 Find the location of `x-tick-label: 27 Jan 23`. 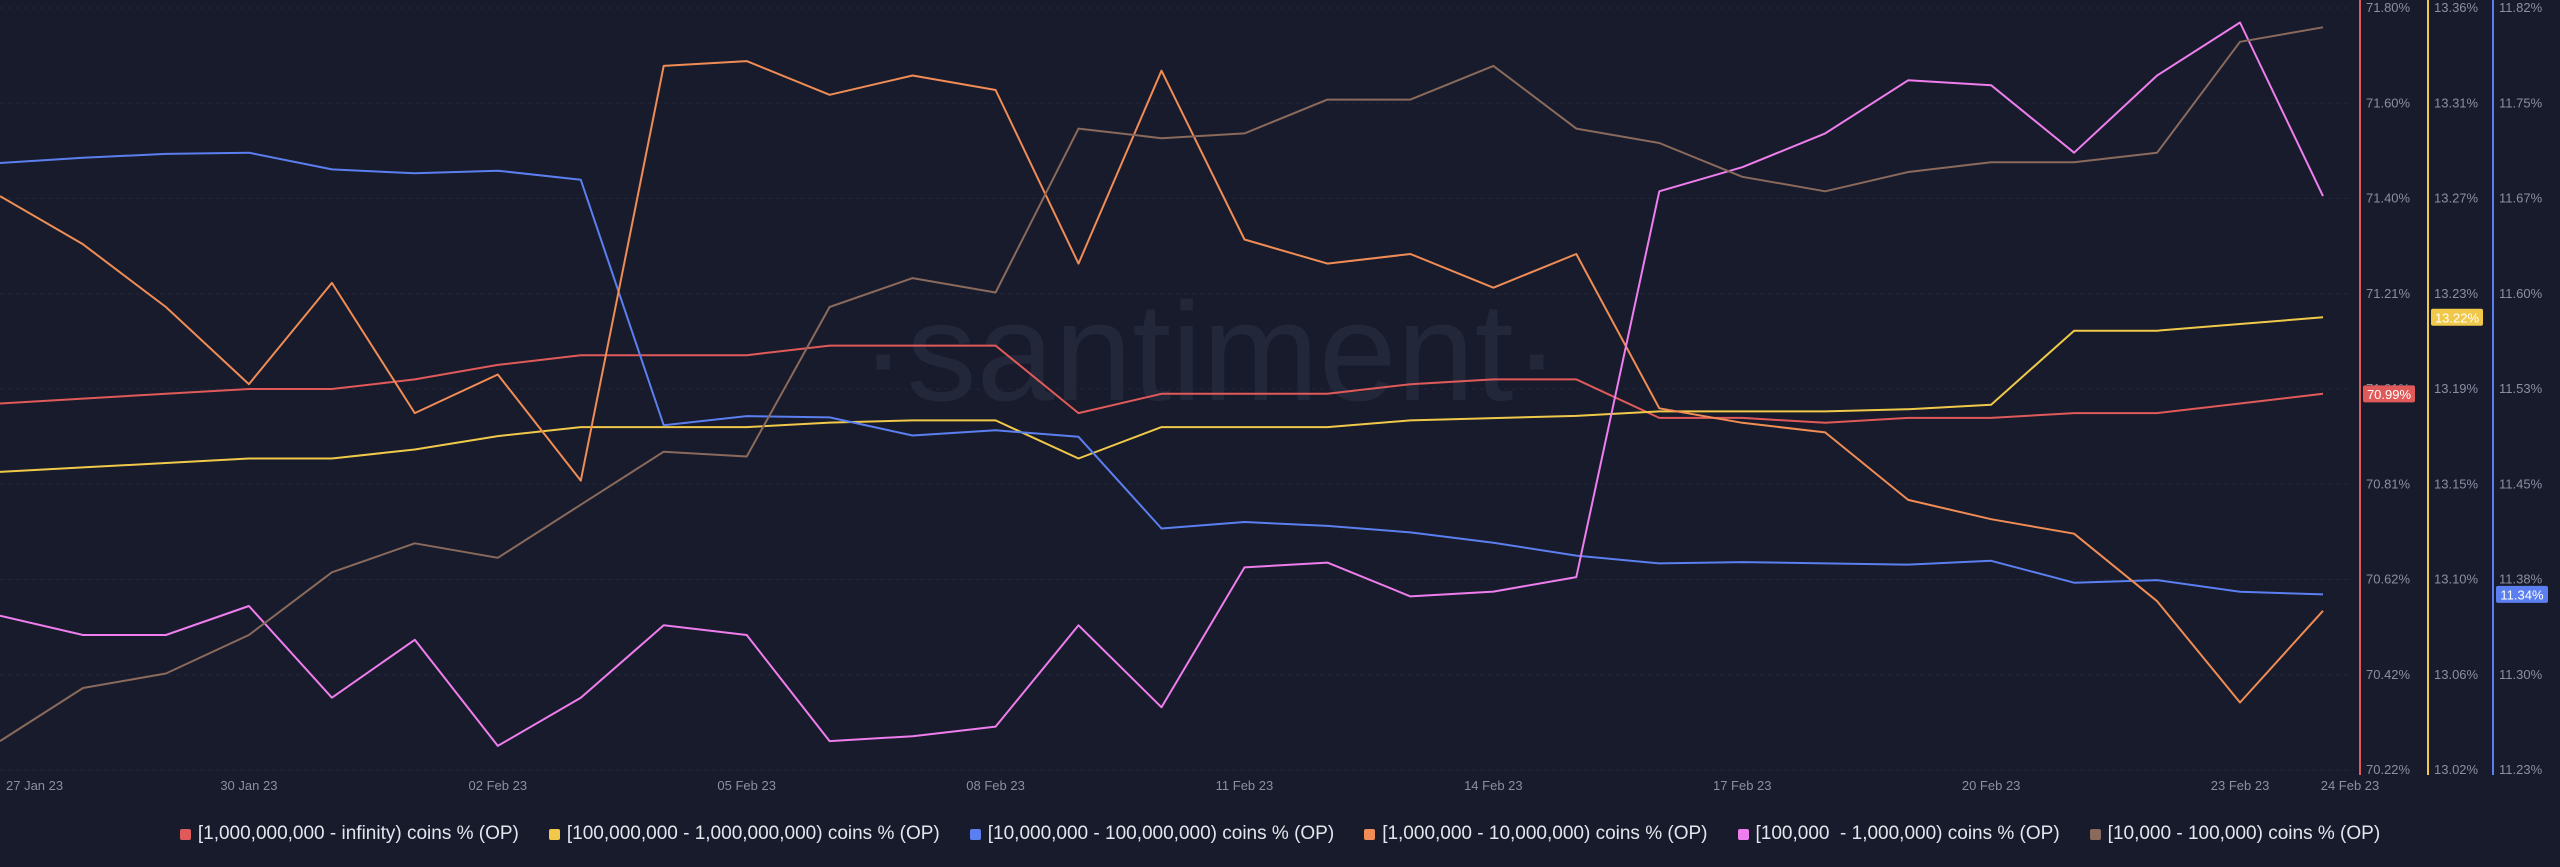

x-tick-label: 27 Jan 23 is located at coordinates (34, 785).